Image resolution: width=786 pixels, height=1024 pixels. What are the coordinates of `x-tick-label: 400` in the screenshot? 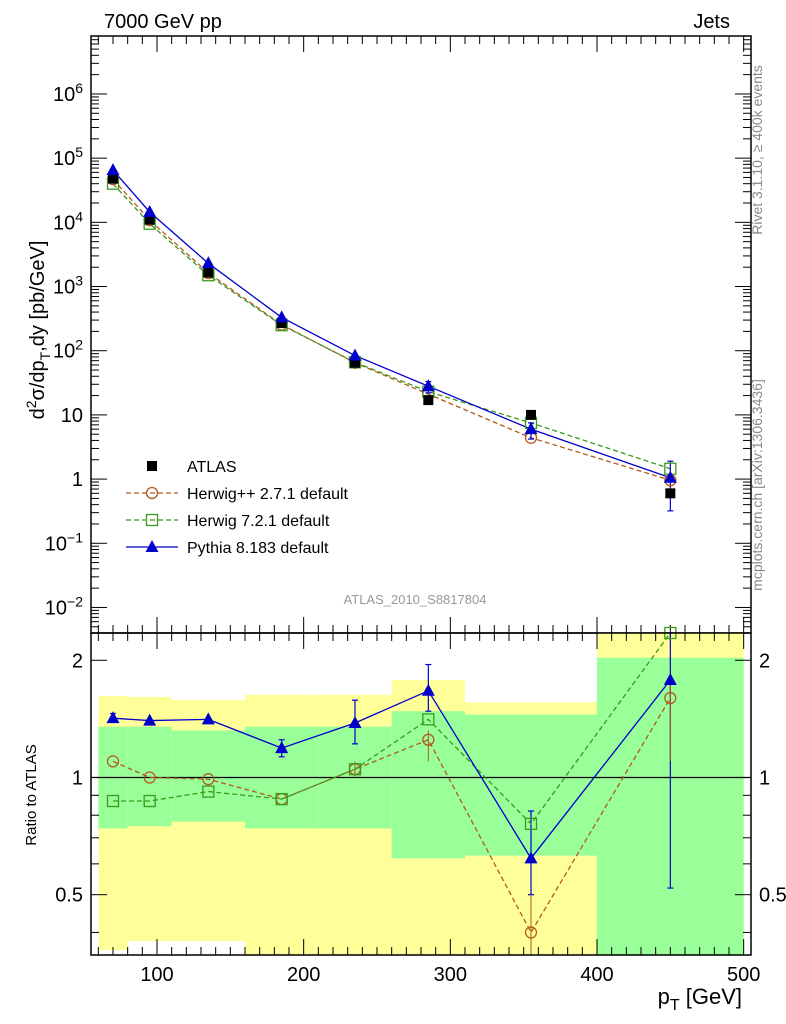 It's located at (596, 975).